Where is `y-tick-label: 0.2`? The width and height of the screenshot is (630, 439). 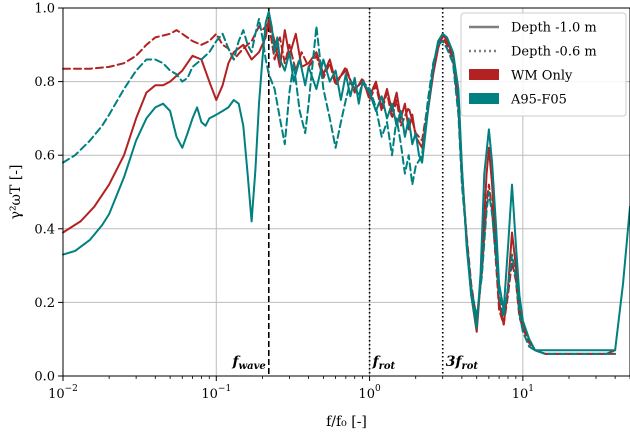 y-tick-label: 0.2 is located at coordinates (44, 303).